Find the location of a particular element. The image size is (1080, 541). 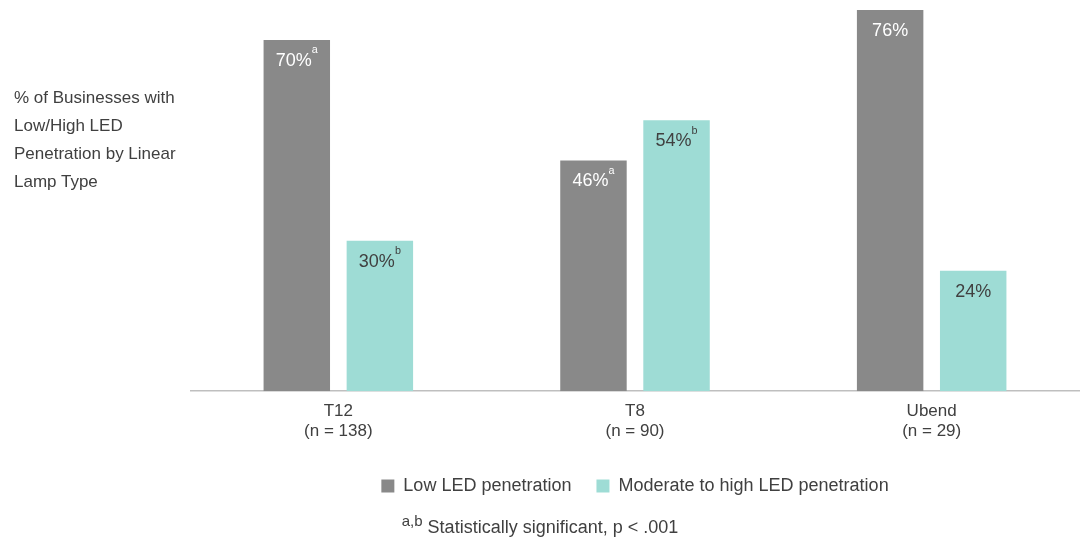

data-label: 24% is located at coordinates (973, 290).